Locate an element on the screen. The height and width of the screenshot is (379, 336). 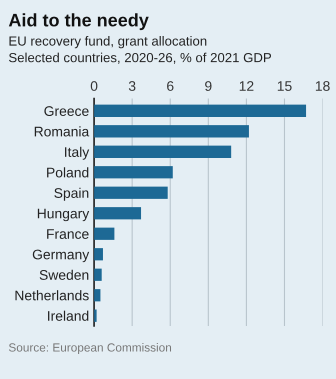
y-tick-label: Romania is located at coordinates (62, 131).